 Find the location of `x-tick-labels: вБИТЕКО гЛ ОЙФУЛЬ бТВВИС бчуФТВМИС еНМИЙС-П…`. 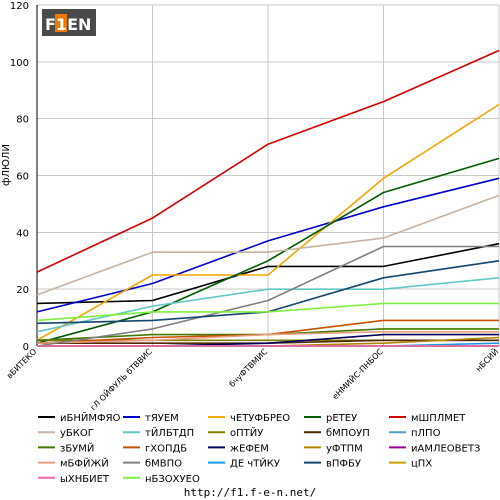

x-tick-labels: вБИТЕКО гЛ ОЙФУЛЬ бТВВИС бчуФТВМИС еНМИЙС-П… is located at coordinates (252, 378).